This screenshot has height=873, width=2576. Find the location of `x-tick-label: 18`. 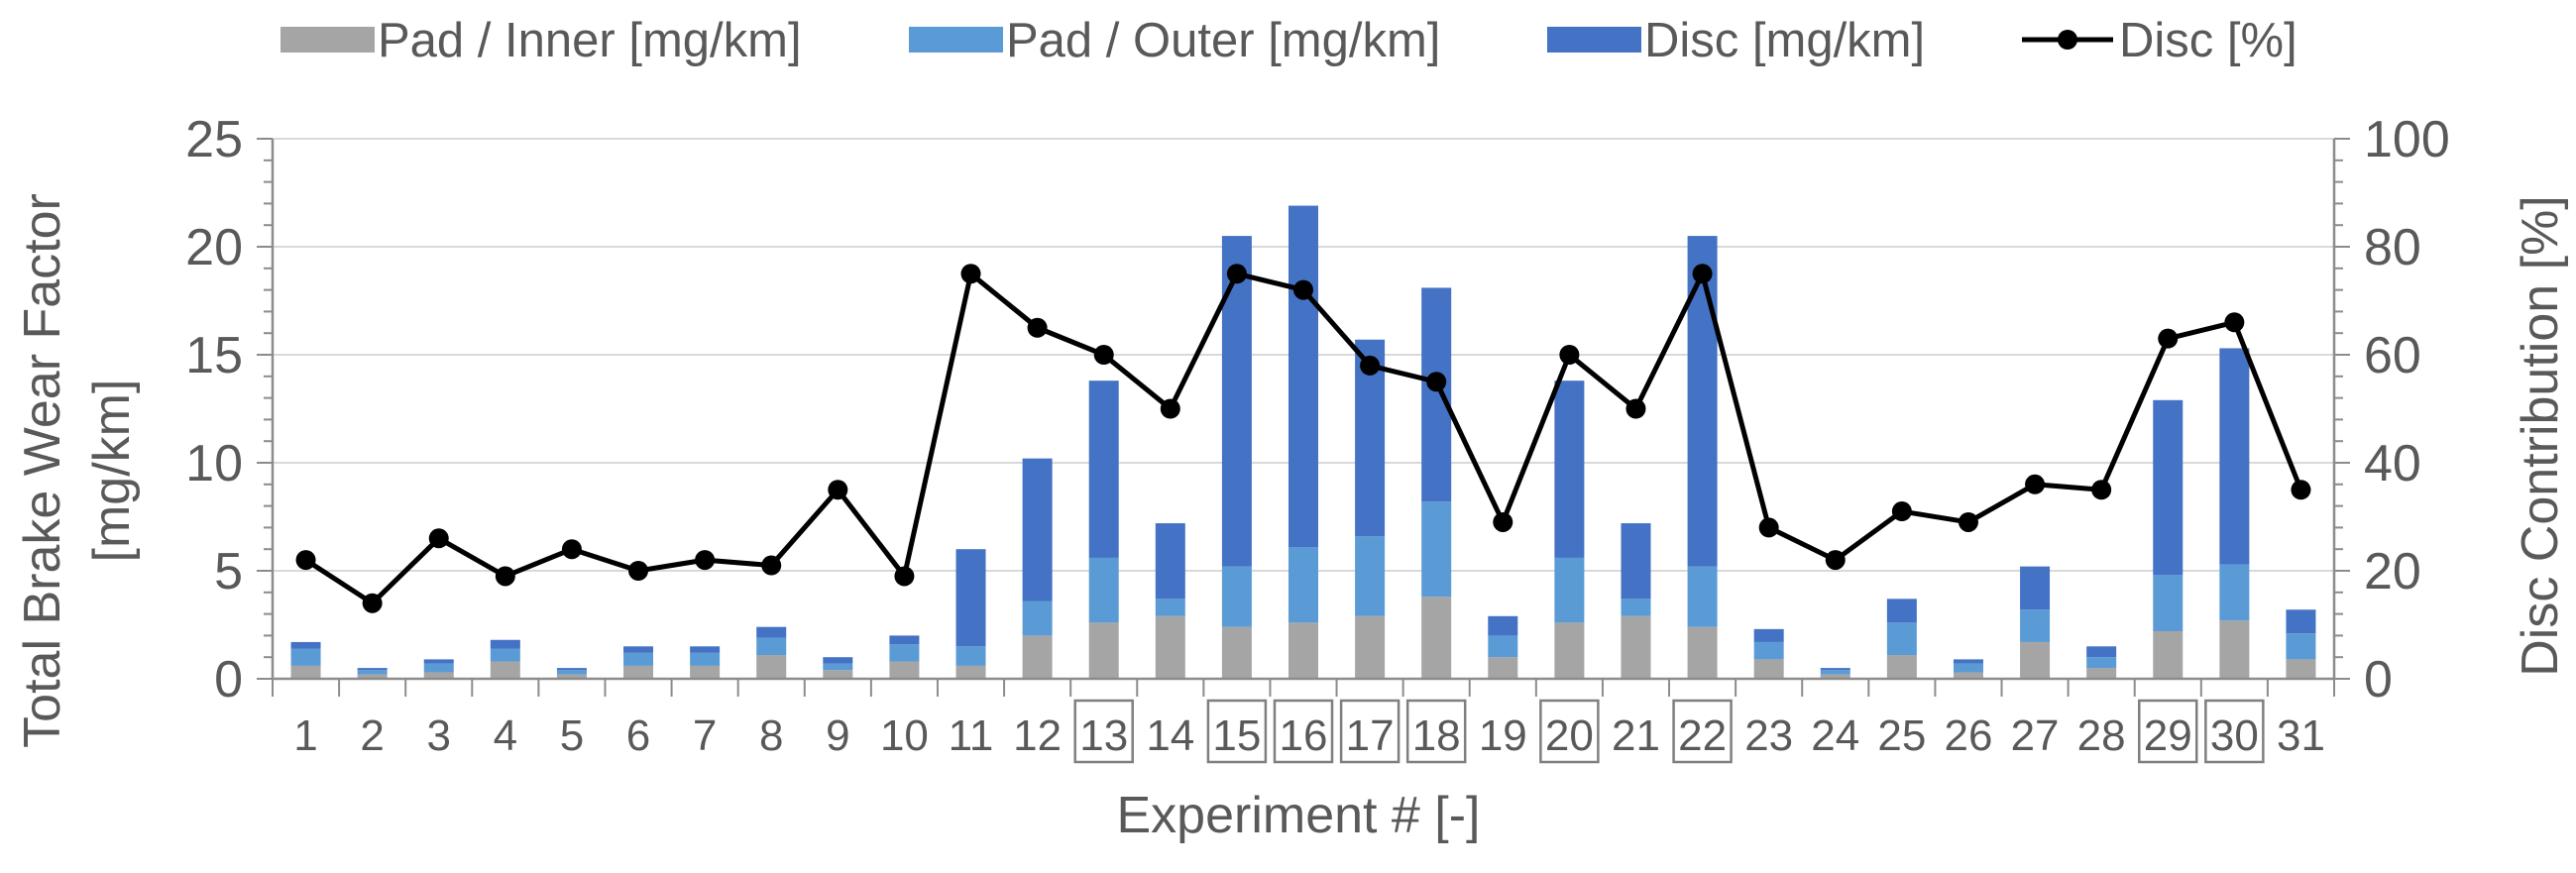

x-tick-label: 18 is located at coordinates (1436, 735).